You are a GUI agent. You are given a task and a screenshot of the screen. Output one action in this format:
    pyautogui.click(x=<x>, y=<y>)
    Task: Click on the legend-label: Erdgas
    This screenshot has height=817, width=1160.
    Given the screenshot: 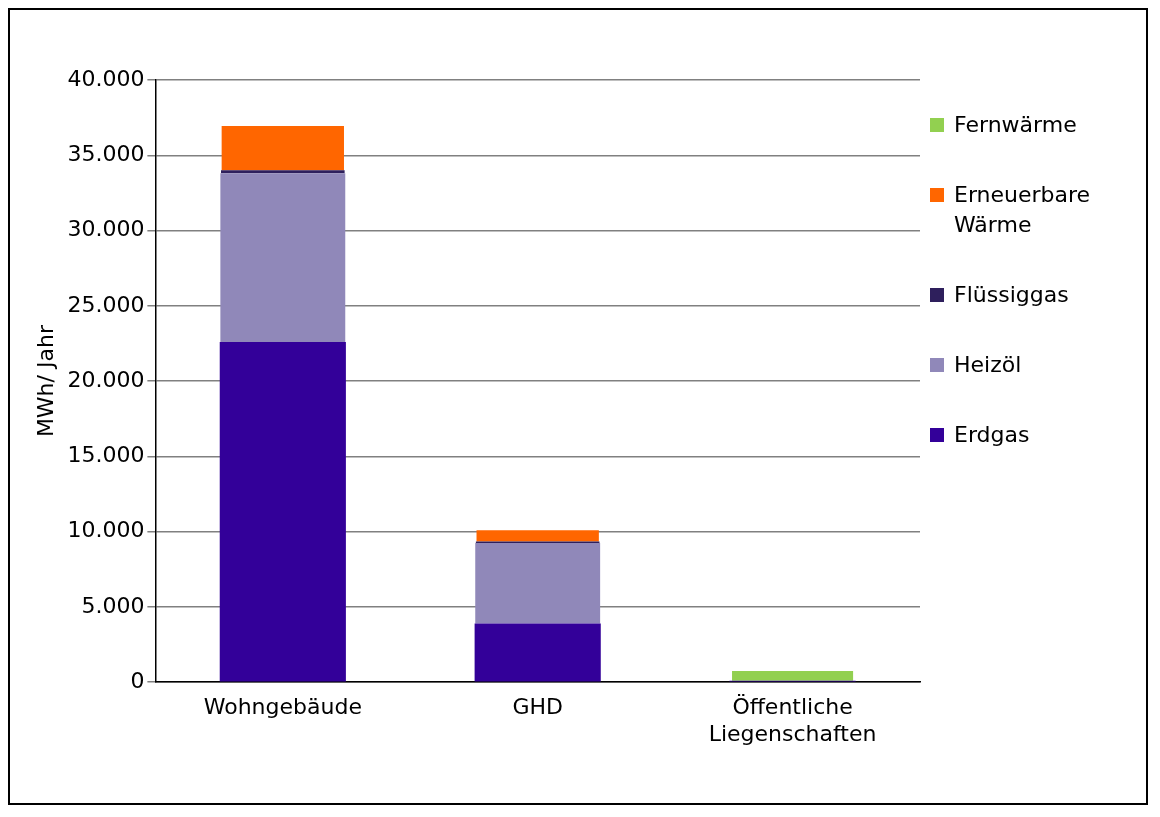 What is the action you would take?
    pyautogui.click(x=992, y=435)
    